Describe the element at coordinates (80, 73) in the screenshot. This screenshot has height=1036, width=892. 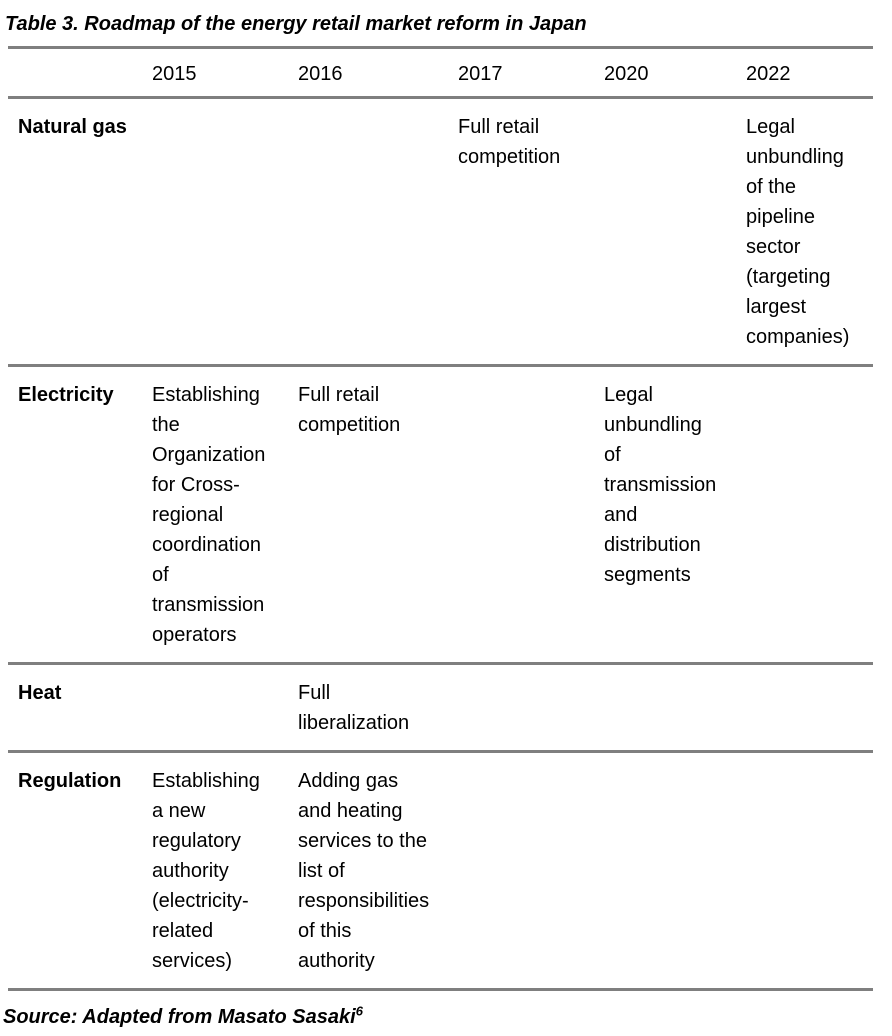
I see `row-header-spacer` at that location.